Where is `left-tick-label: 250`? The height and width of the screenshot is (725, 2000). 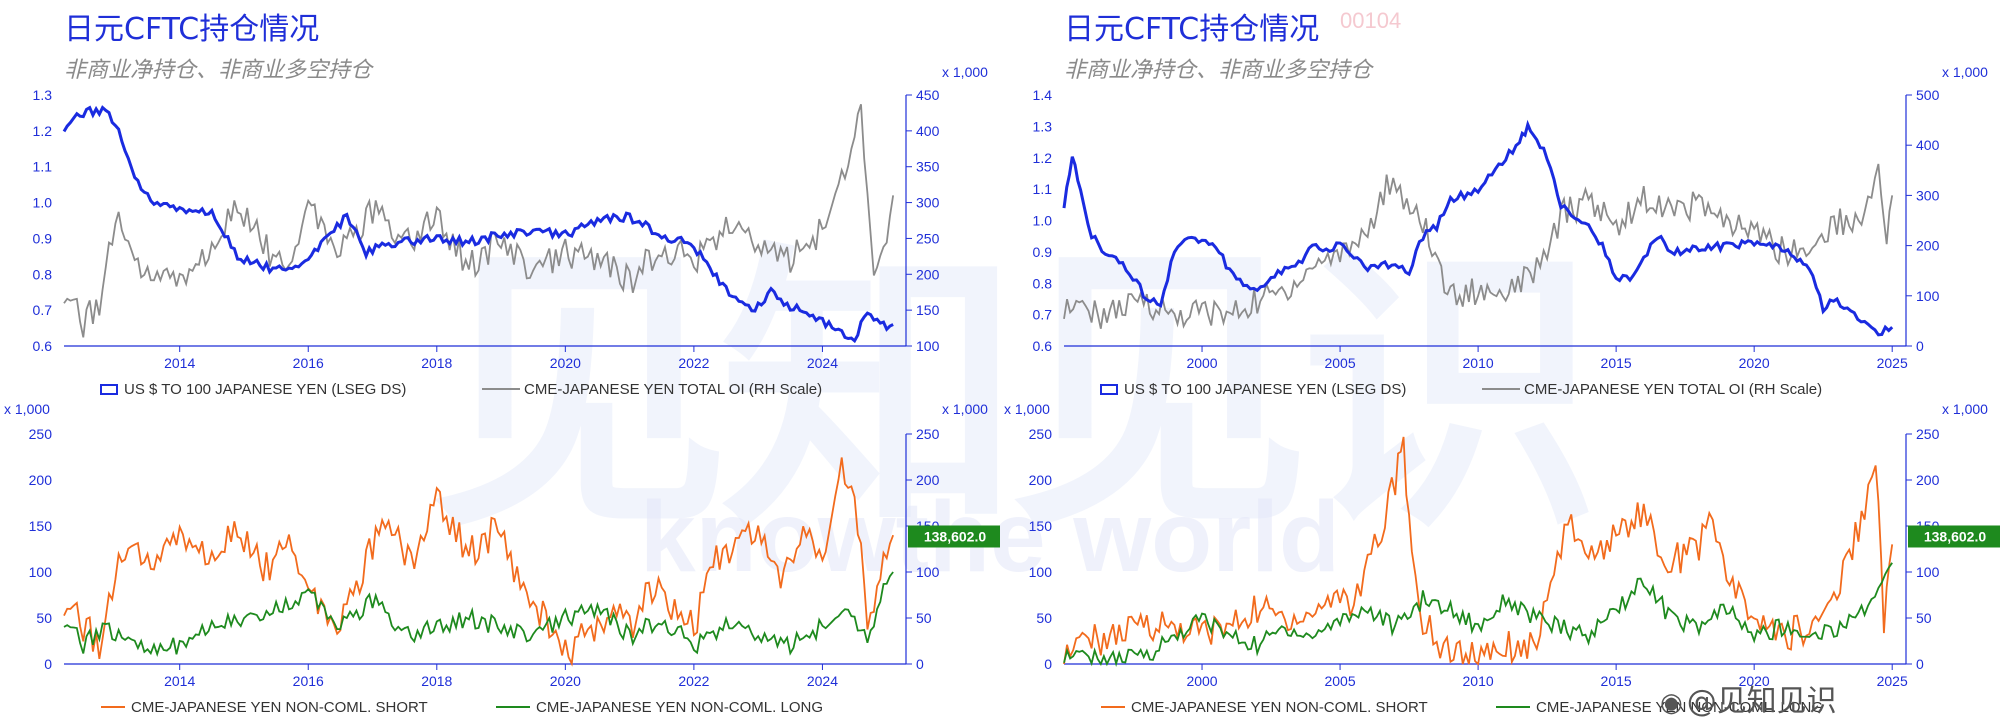
left-tick-label: 250 is located at coordinates (1041, 434).